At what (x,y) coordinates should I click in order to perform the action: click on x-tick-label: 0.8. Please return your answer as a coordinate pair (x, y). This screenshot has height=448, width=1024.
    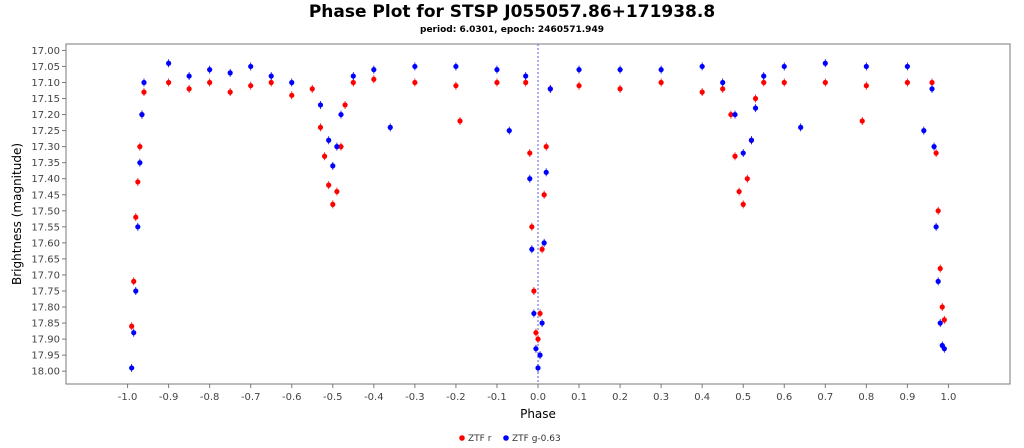
    Looking at the image, I should click on (866, 397).